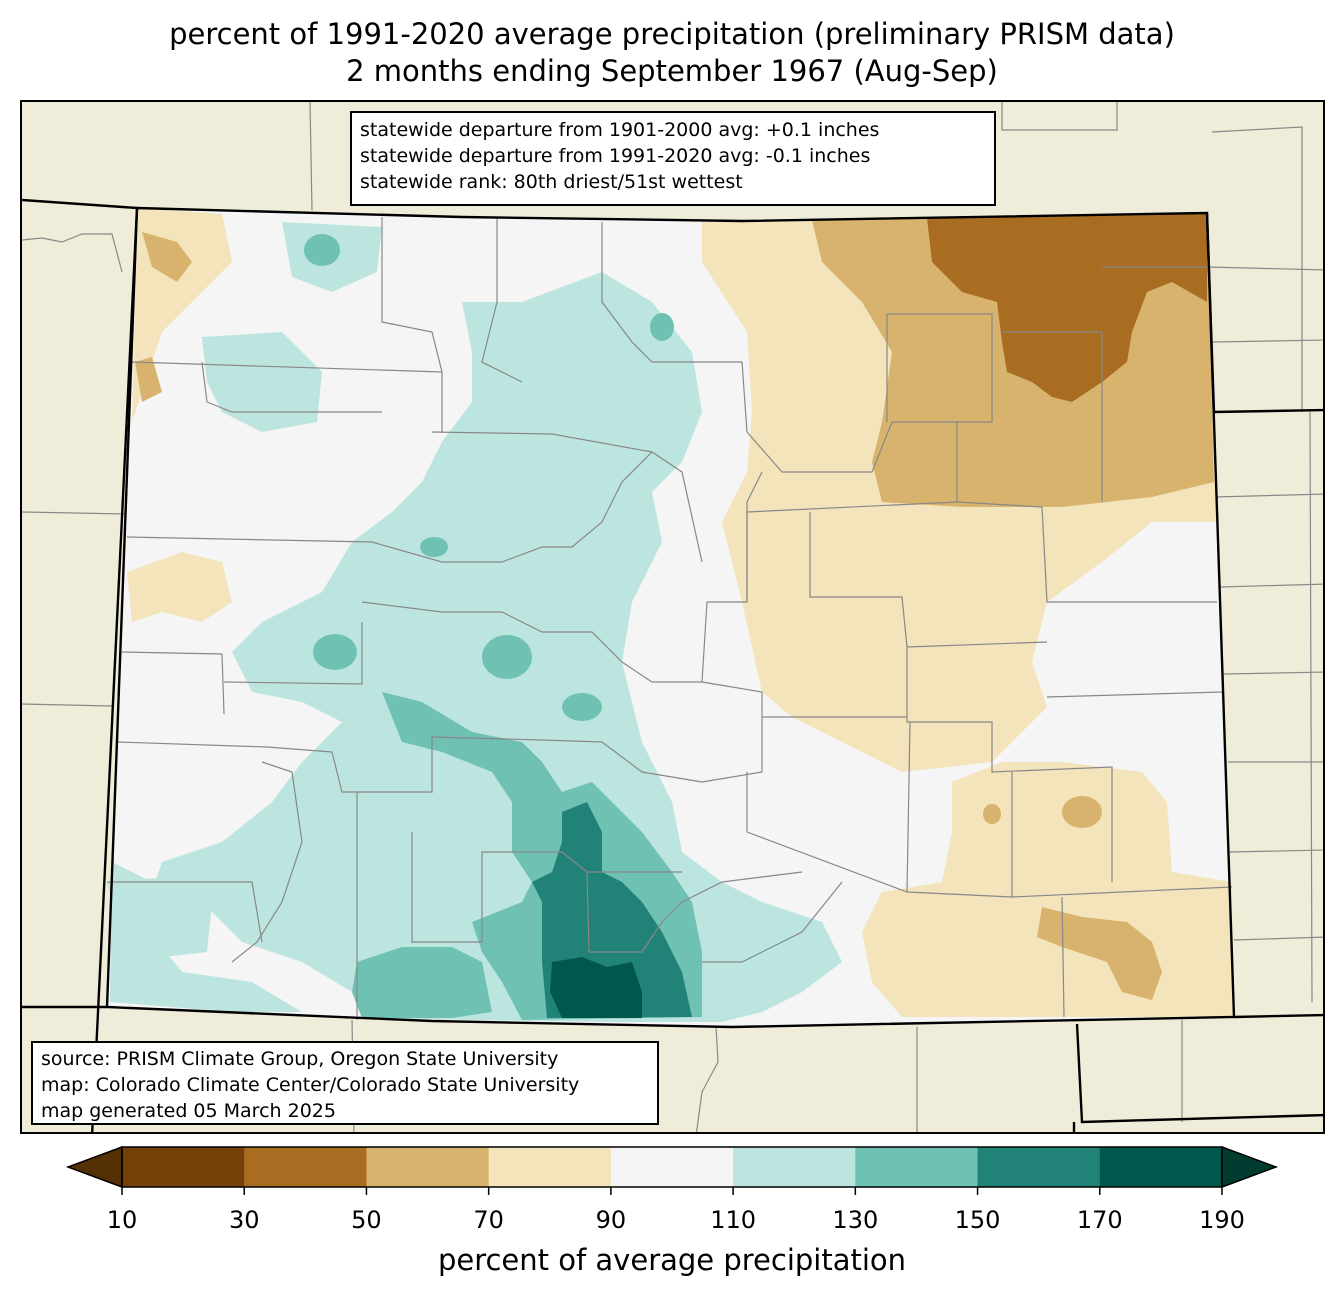 This screenshot has height=1299, width=1344. Describe the element at coordinates (1067, 308) in the screenshot. I see `zone-30-50-northeast` at that location.